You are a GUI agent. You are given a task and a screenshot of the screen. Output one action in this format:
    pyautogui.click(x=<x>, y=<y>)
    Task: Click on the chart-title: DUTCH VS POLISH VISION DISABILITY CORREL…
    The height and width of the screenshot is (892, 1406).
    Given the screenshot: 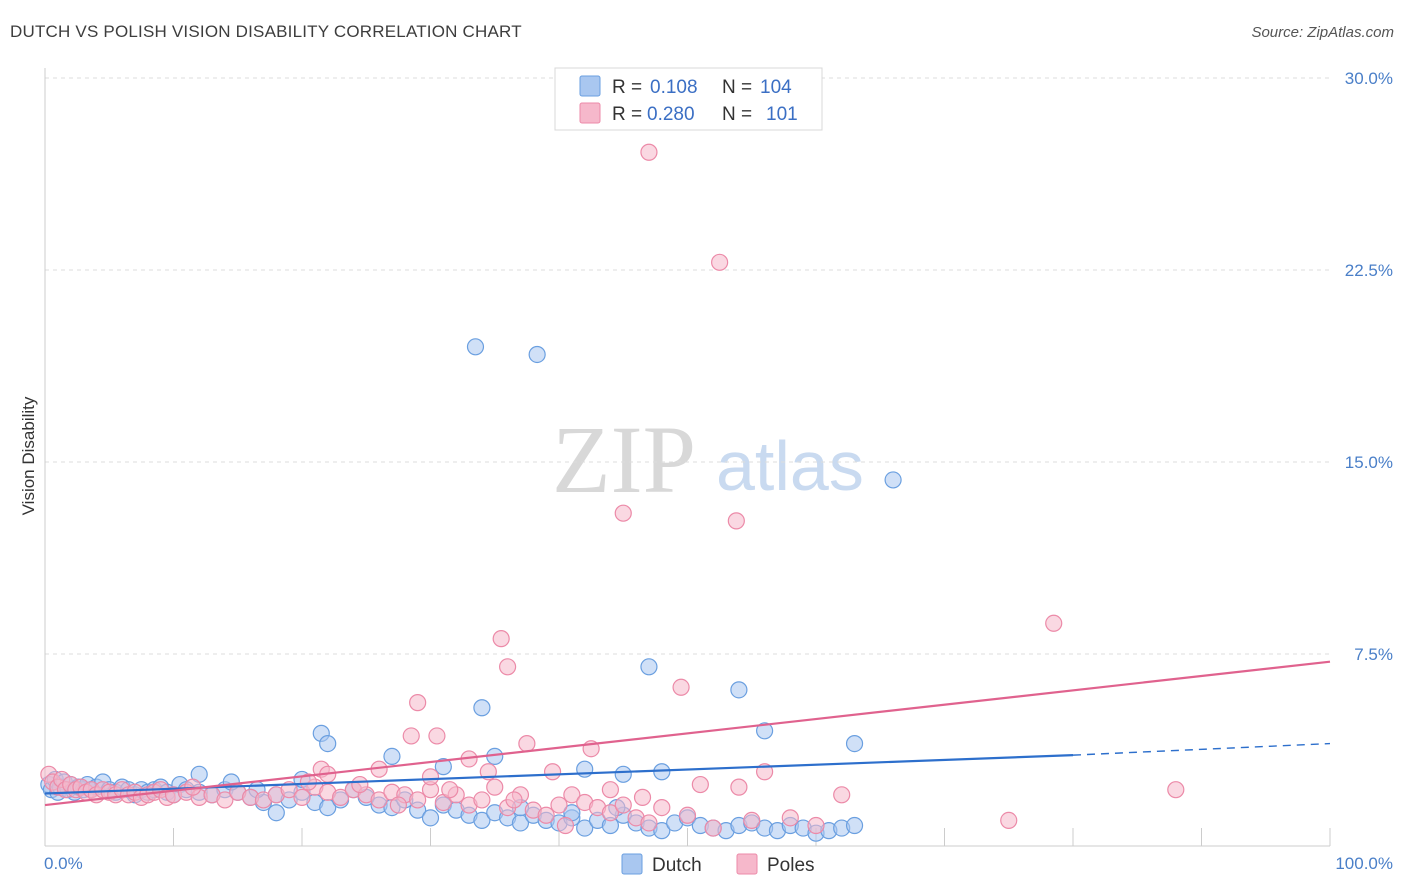 What is the action you would take?
    pyautogui.click(x=266, y=31)
    